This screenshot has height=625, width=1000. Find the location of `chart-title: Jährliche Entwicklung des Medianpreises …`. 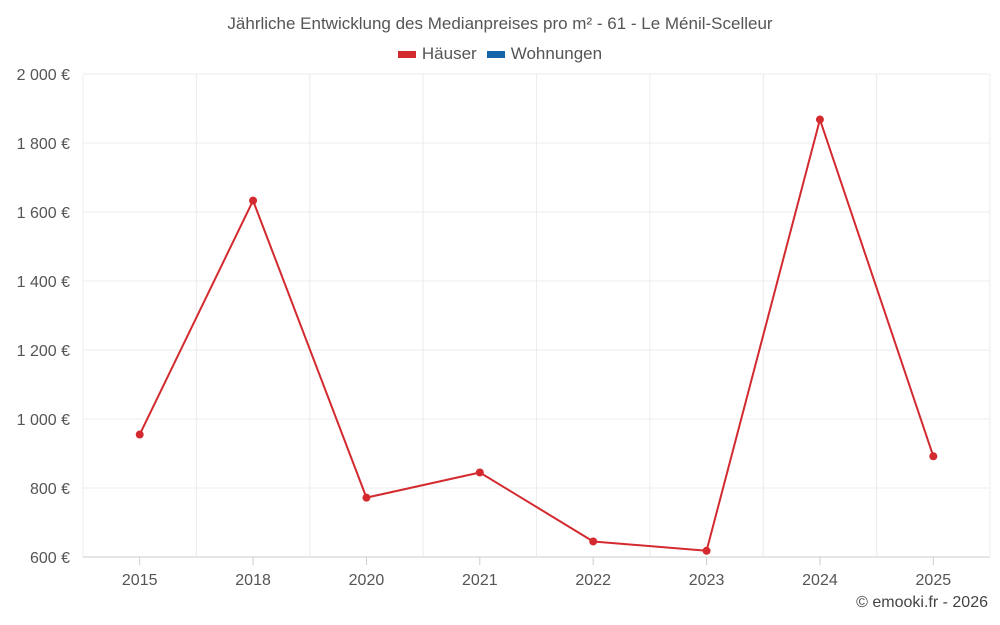

chart-title: Jährliche Entwicklung des Medianpreises … is located at coordinates (500, 23).